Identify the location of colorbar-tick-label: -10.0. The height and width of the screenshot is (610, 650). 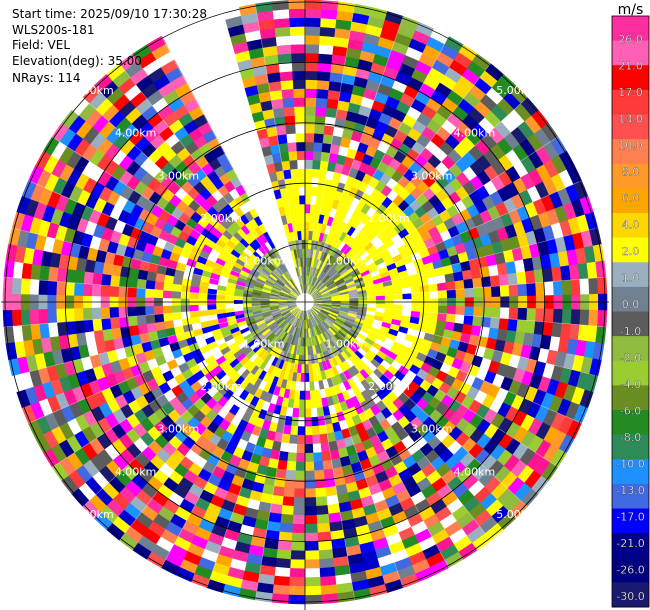
(630, 463).